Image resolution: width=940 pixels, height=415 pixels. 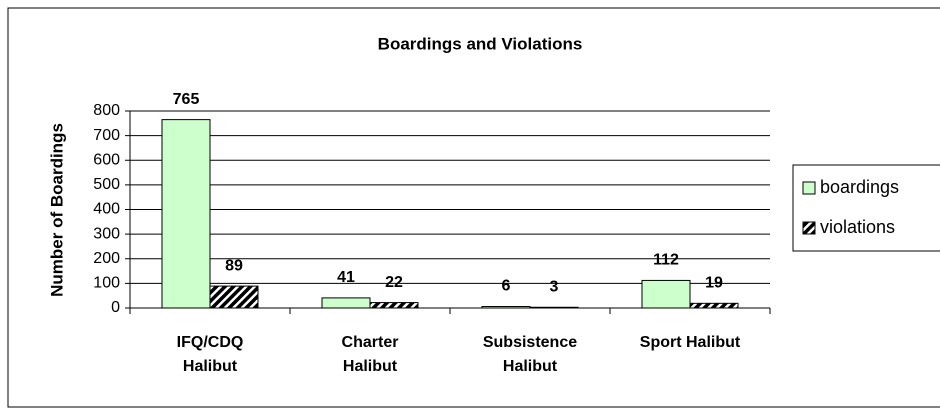 What do you see at coordinates (480, 43) in the screenshot?
I see `chart-title: Boardings and Violations` at bounding box center [480, 43].